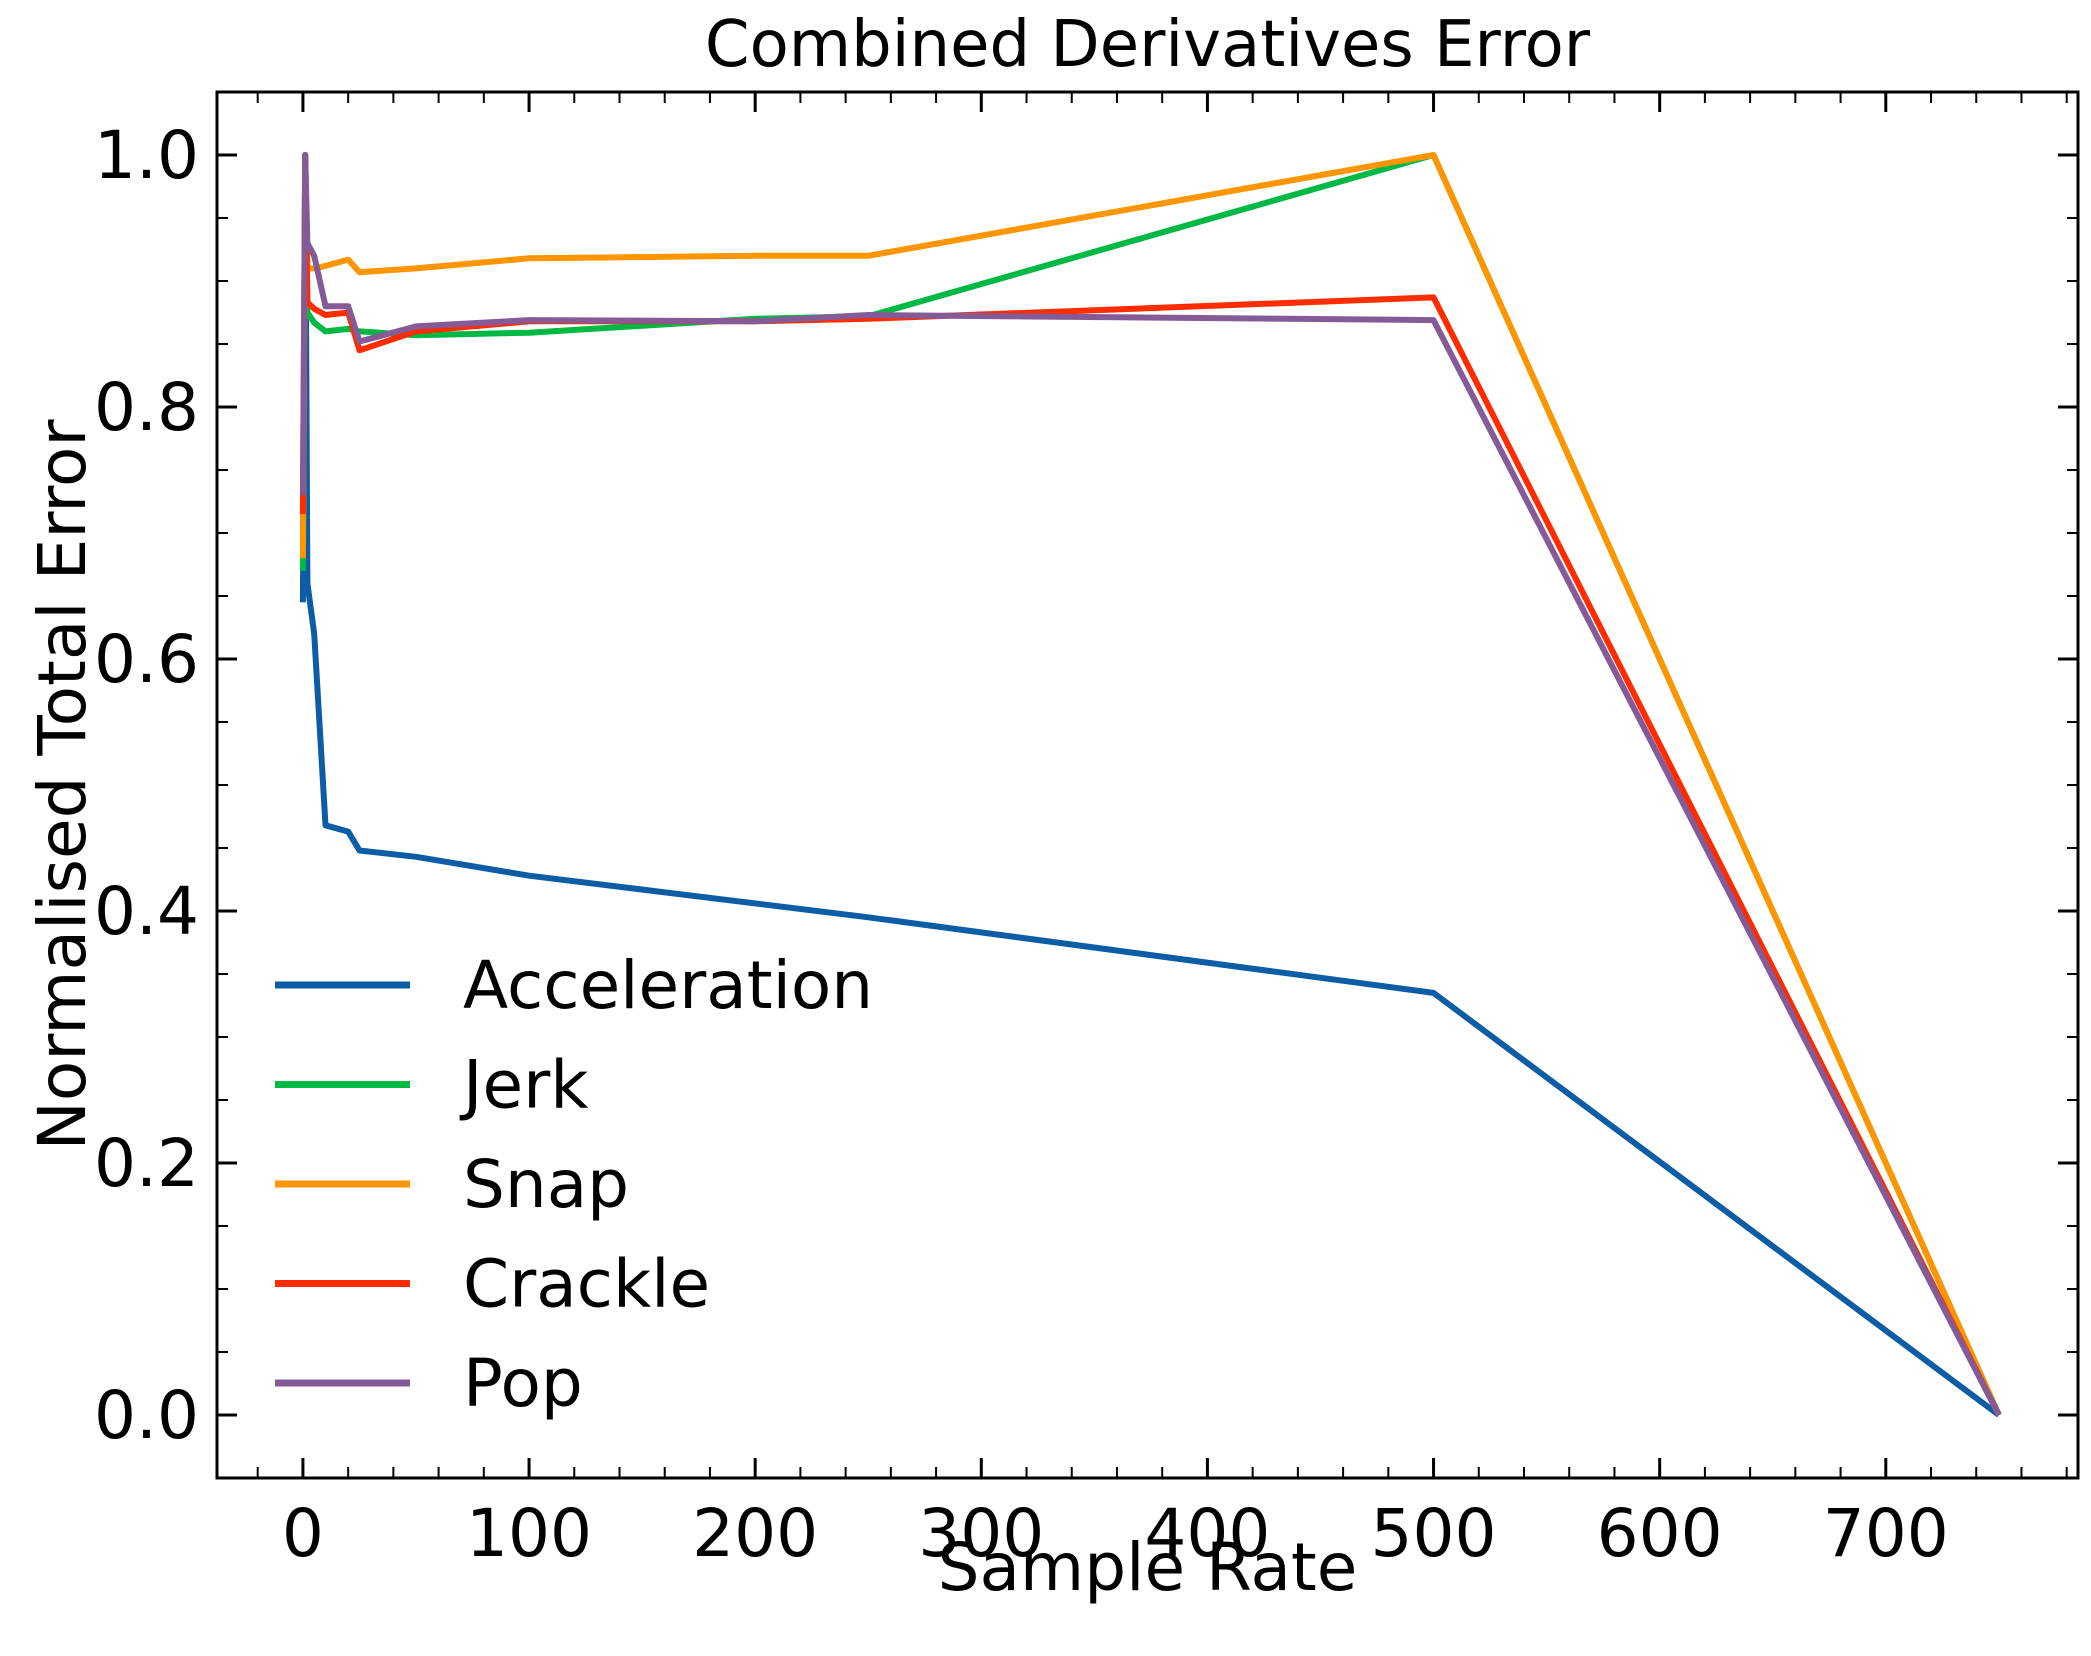 This screenshot has width=2091, height=1656. What do you see at coordinates (1886, 1533) in the screenshot?
I see `x-tick-label: 700` at bounding box center [1886, 1533].